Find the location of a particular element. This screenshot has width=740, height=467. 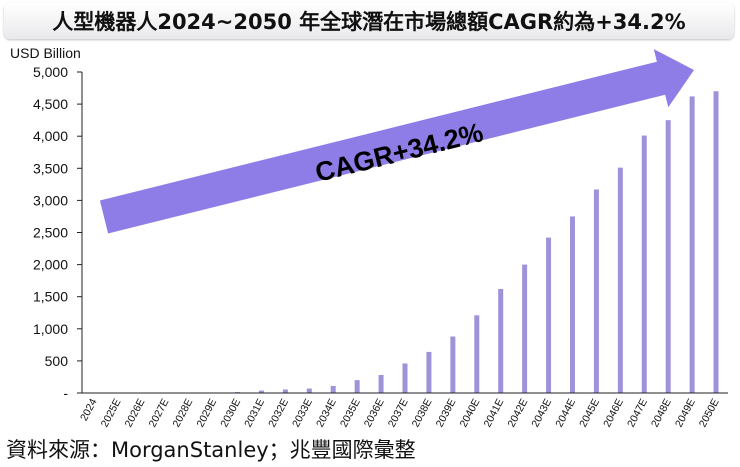

x-tick-label: 2049E is located at coordinates (685, 413).